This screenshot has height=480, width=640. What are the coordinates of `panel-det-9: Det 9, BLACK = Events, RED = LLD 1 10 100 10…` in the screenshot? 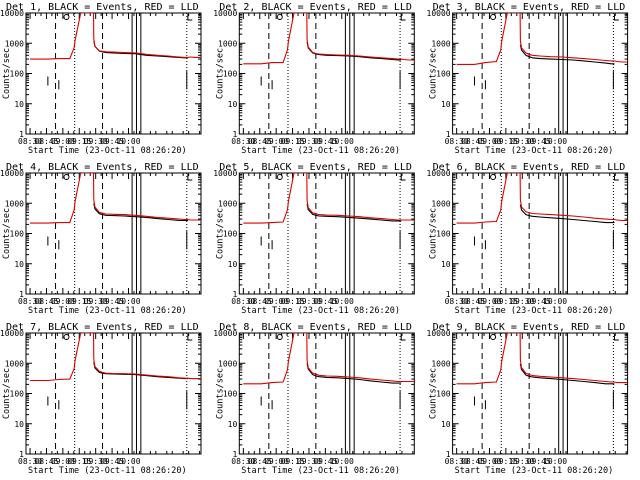 It's located at (528, 399).